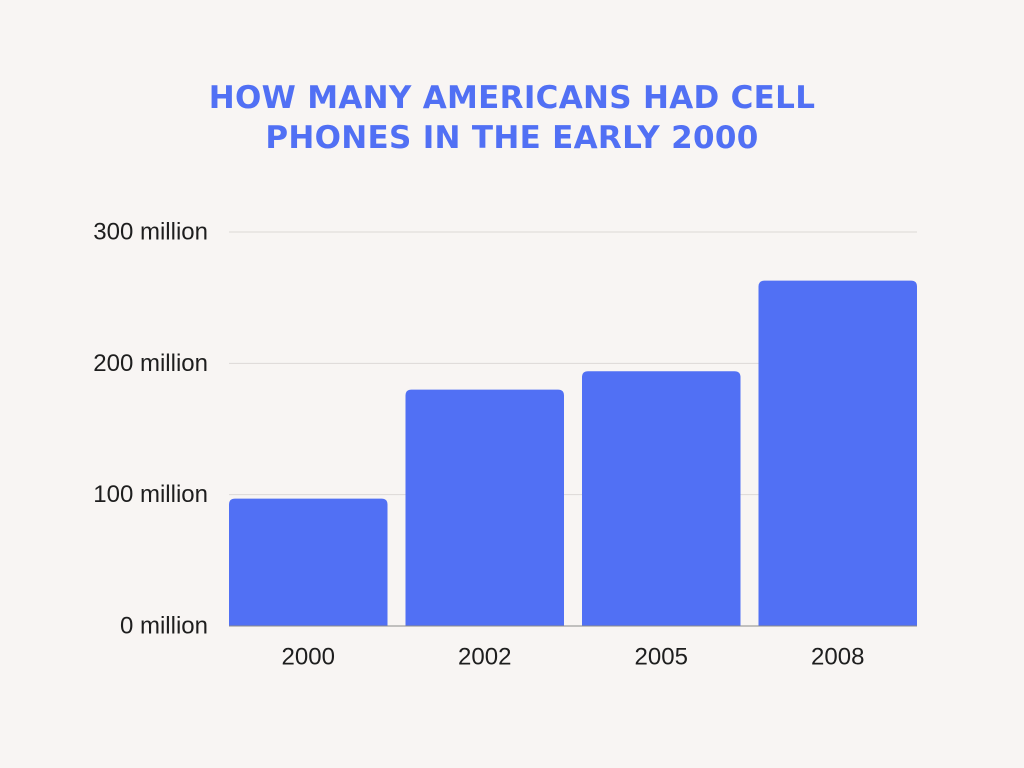 The image size is (1024, 768). I want to click on x-tick-label: 2008, so click(837, 657).